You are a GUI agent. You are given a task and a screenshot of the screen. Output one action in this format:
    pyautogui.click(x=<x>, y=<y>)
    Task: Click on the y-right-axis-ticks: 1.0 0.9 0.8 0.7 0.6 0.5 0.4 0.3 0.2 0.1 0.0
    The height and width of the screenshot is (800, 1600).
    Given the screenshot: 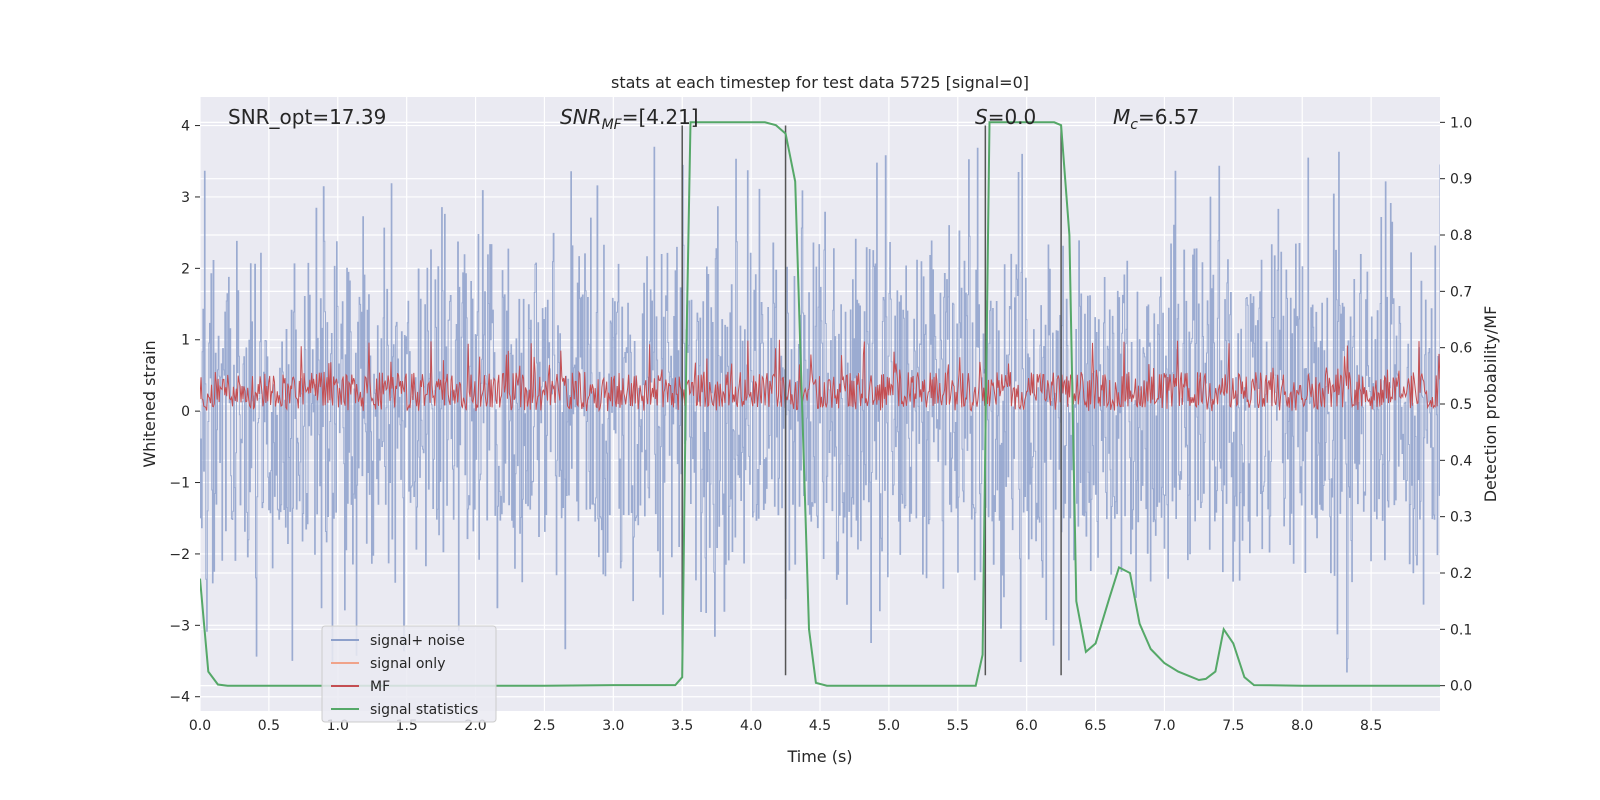 What is the action you would take?
    pyautogui.click(x=1456, y=405)
    